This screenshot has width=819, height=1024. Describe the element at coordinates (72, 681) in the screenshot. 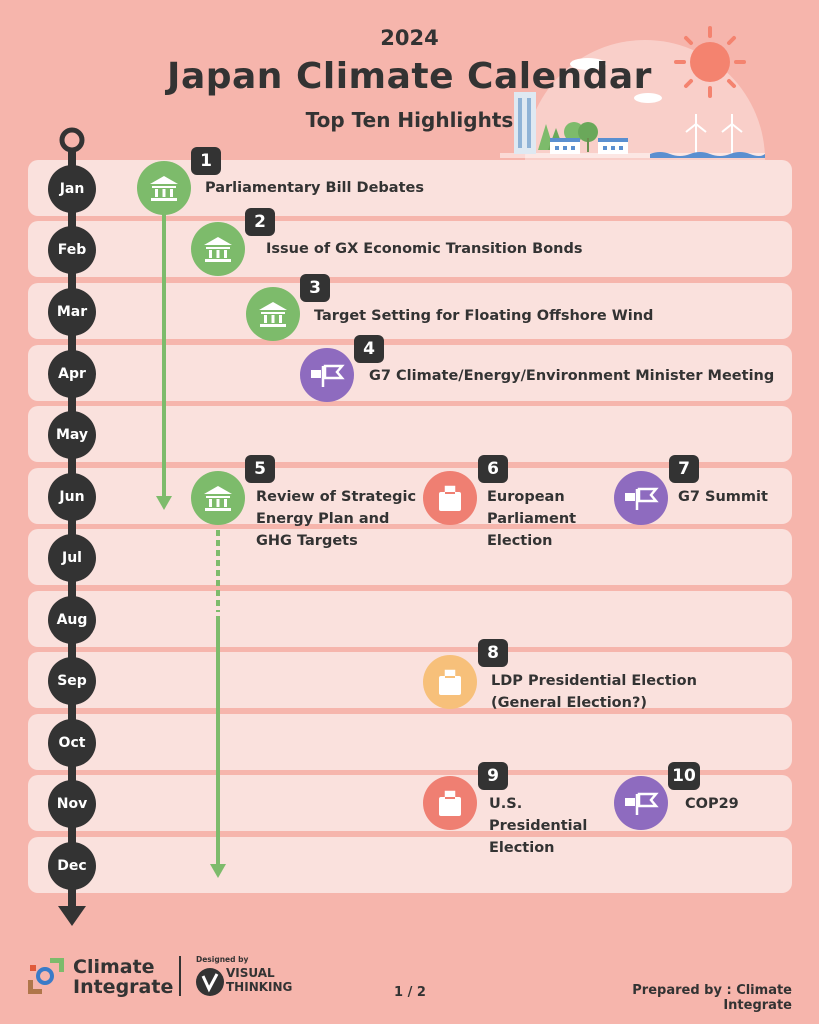

I see `month-label-sep: Sep` at that location.